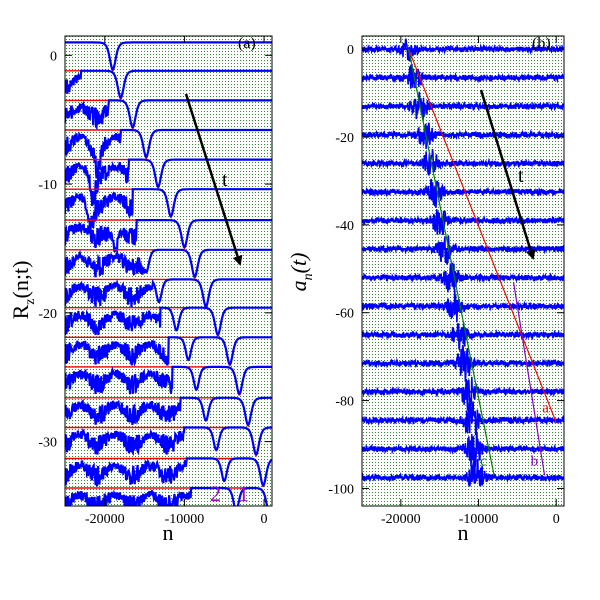 Image resolution: width=600 pixels, height=600 pixels. Describe the element at coordinates (215, 493) in the screenshot. I see `wave-label-2: 2` at that location.